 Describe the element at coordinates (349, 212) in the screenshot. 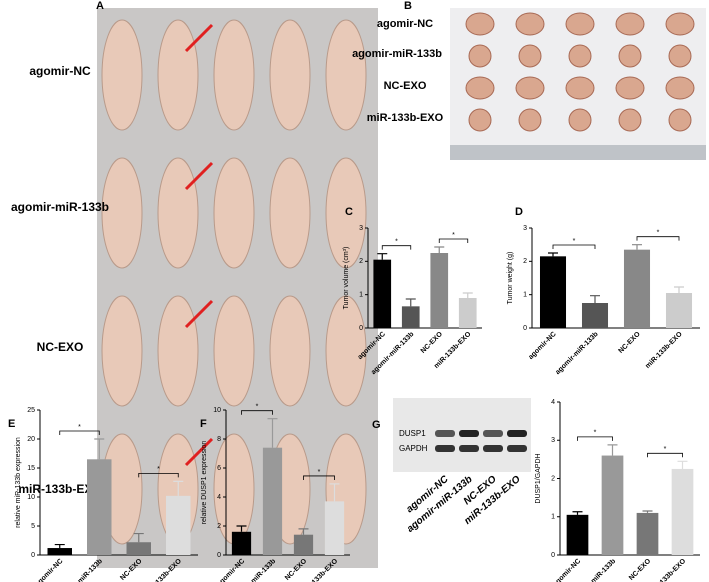

I see `panel-letter: C` at that location.